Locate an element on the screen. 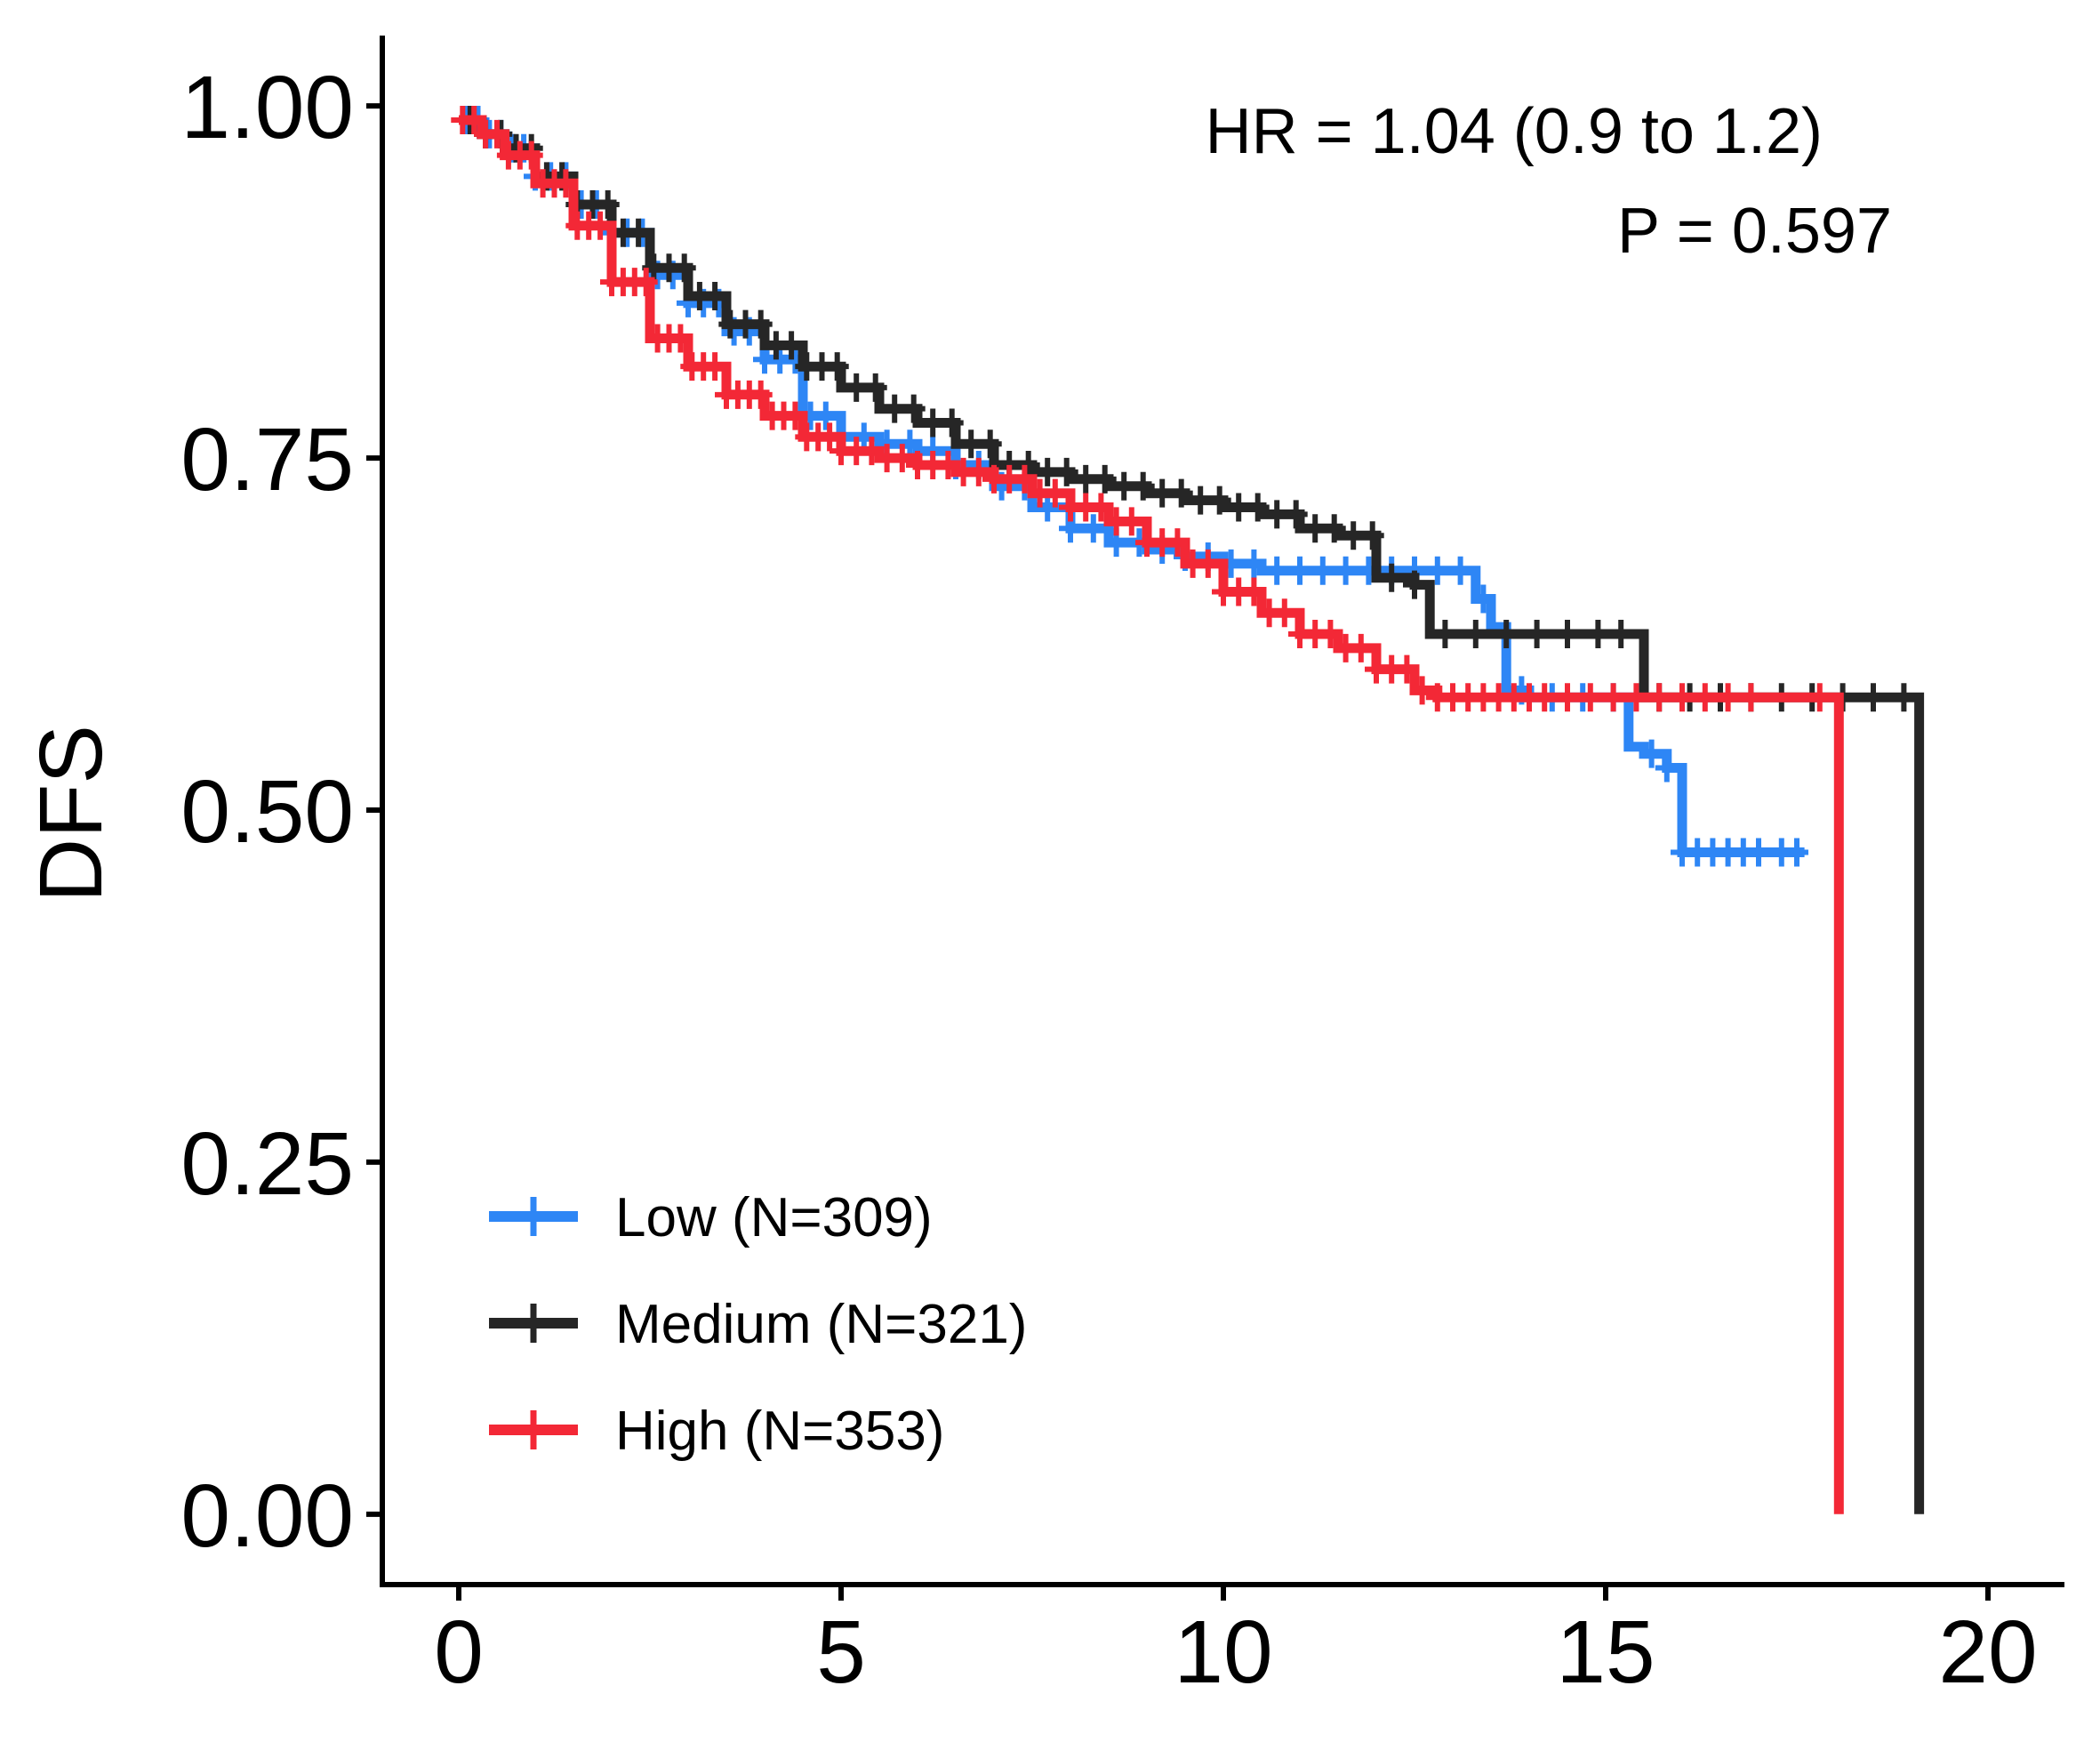  y-tick-label: 0.50 is located at coordinates (267, 812).